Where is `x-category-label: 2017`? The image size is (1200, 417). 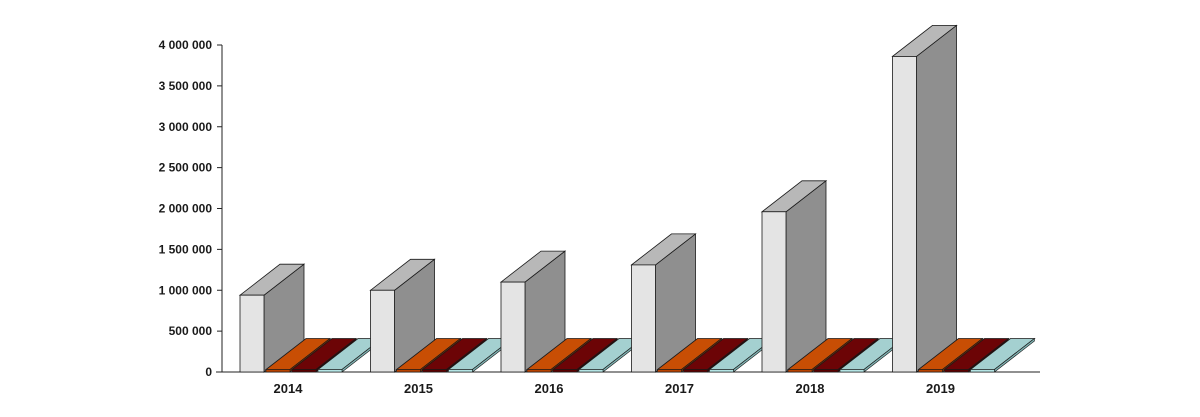 x-category-label: 2017 is located at coordinates (679, 388).